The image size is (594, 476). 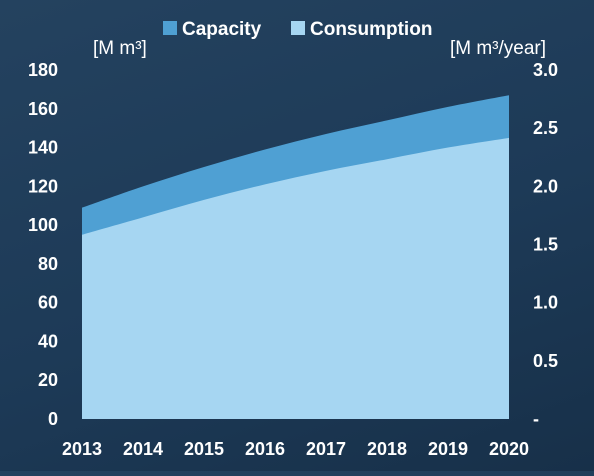 I want to click on y-right-tick-label: 0.5, so click(x=545, y=361).